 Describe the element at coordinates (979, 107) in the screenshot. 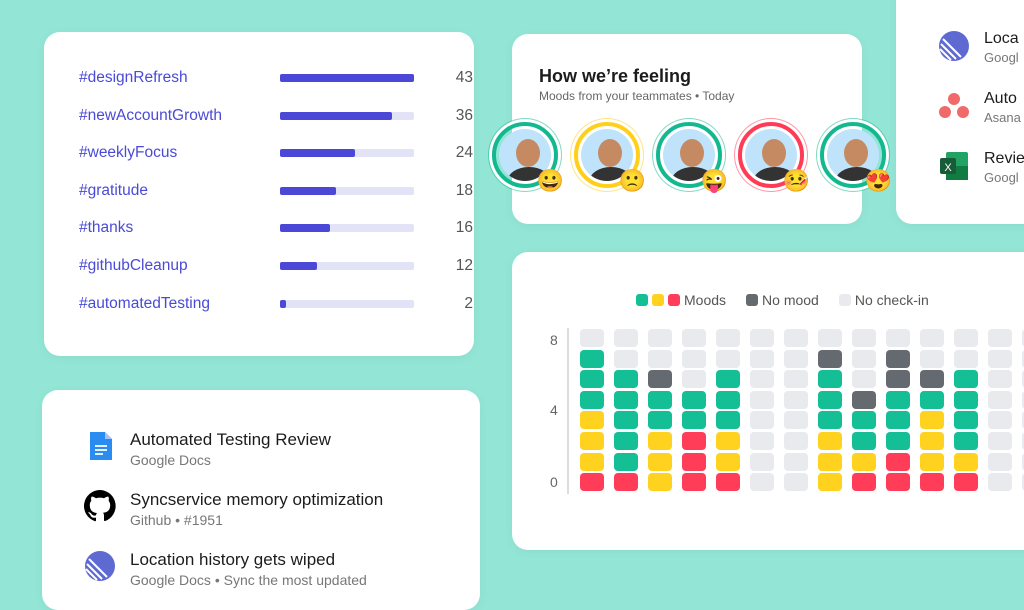

I see `app-item: Auto Asana` at that location.